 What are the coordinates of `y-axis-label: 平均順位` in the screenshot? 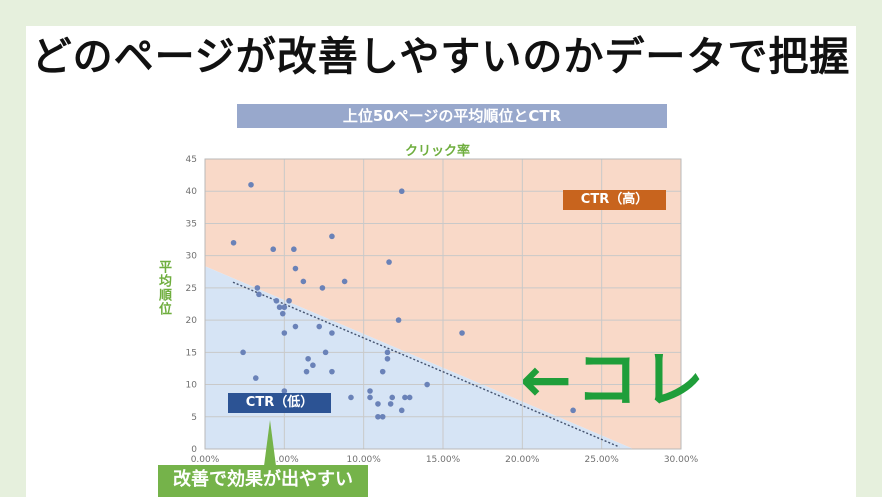 It's located at (163, 288).